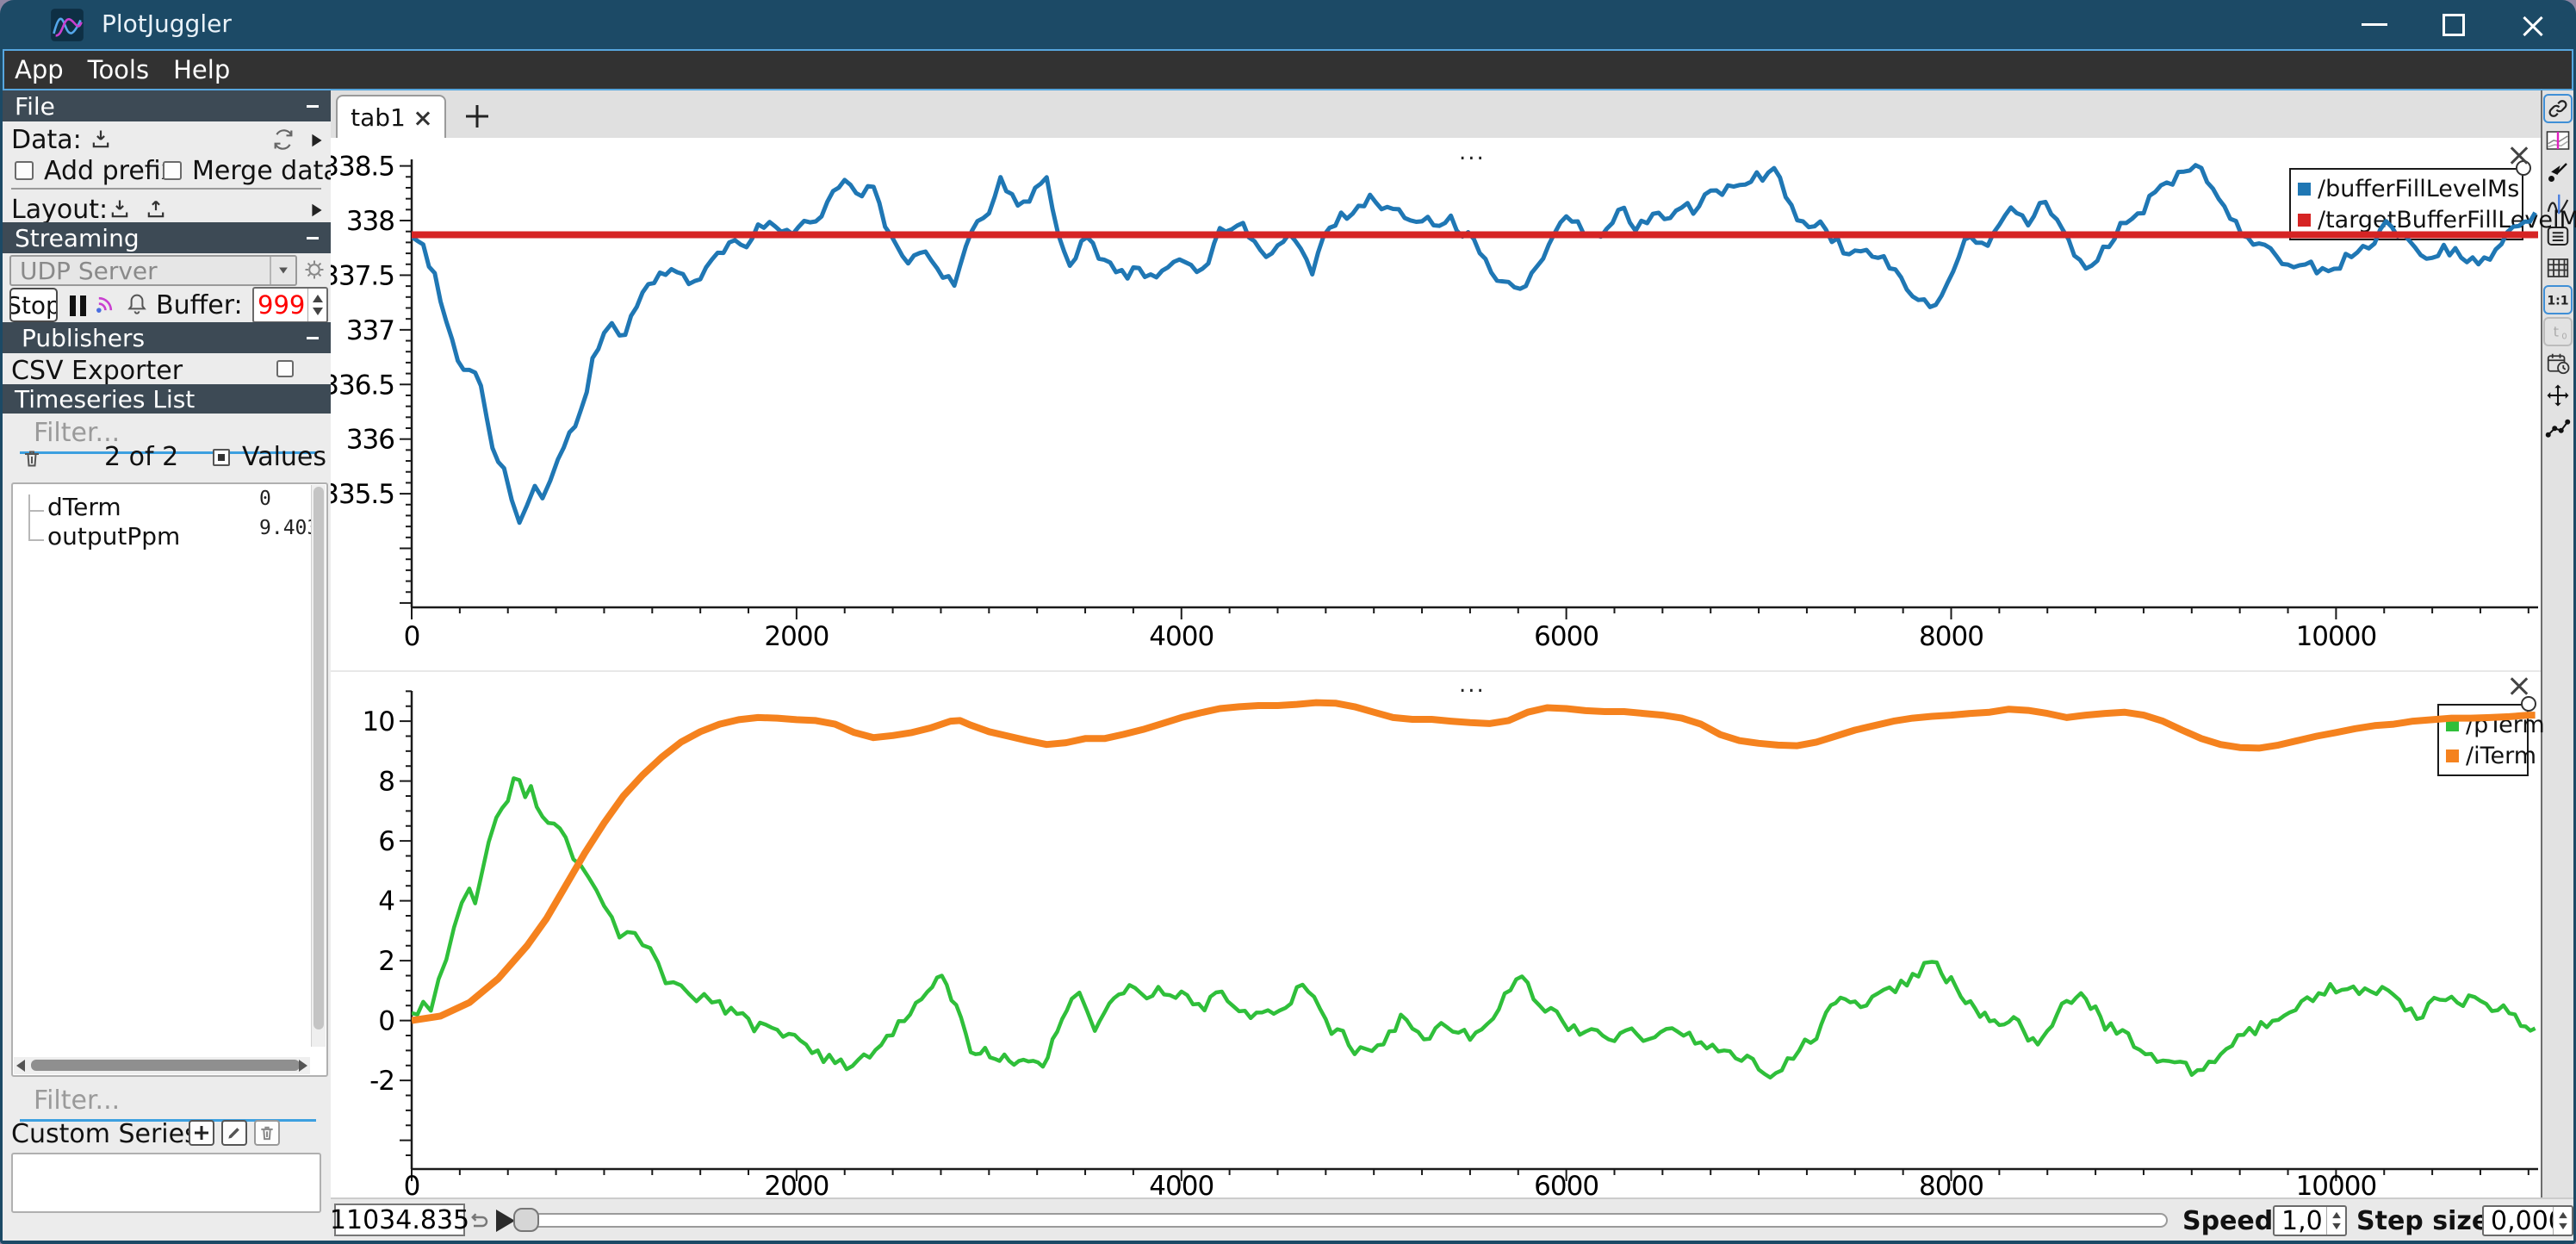 This screenshot has width=2576, height=1244. I want to click on svg-text: 336.5, so click(362, 385).